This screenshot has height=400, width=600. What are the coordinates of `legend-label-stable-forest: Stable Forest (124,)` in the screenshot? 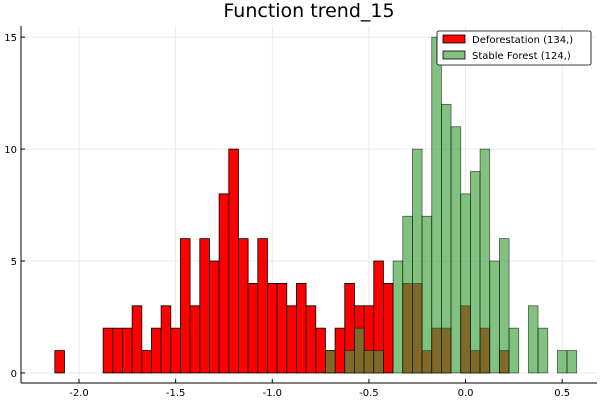 It's located at (521, 56).